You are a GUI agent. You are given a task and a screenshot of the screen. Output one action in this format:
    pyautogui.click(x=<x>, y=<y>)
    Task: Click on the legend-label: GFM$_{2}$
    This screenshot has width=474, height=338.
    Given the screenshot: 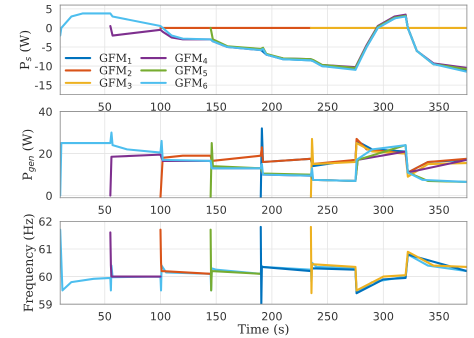 What is the action you would take?
    pyautogui.click(x=116, y=71)
    